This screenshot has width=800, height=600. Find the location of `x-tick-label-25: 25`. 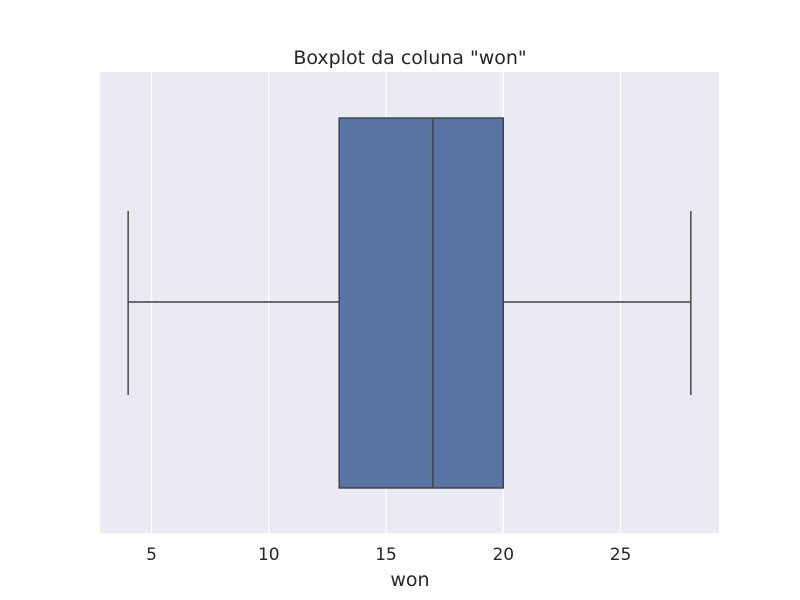

x-tick-label-25: 25 is located at coordinates (621, 555).